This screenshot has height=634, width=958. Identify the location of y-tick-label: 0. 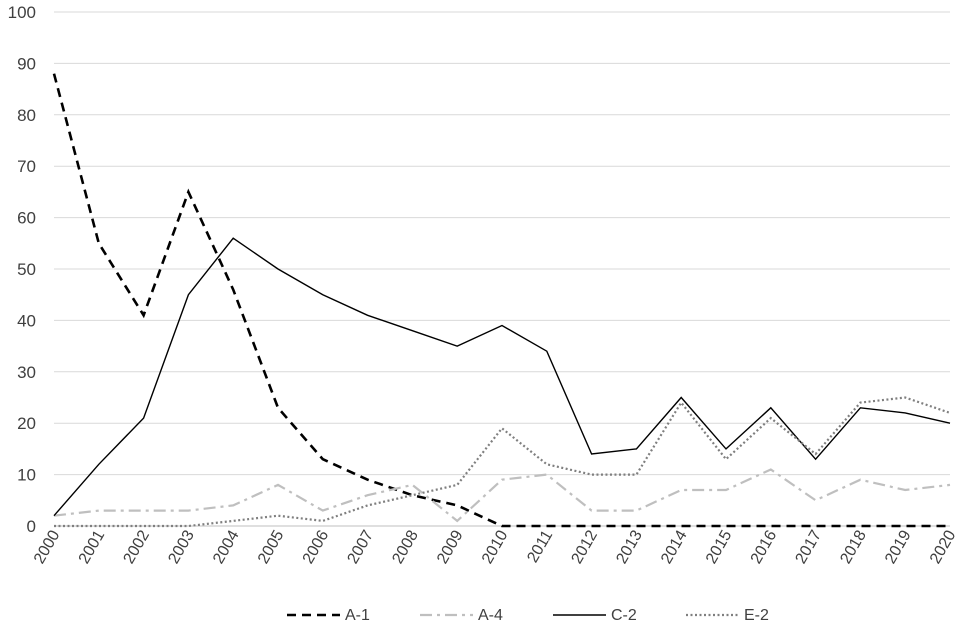
(31, 526).